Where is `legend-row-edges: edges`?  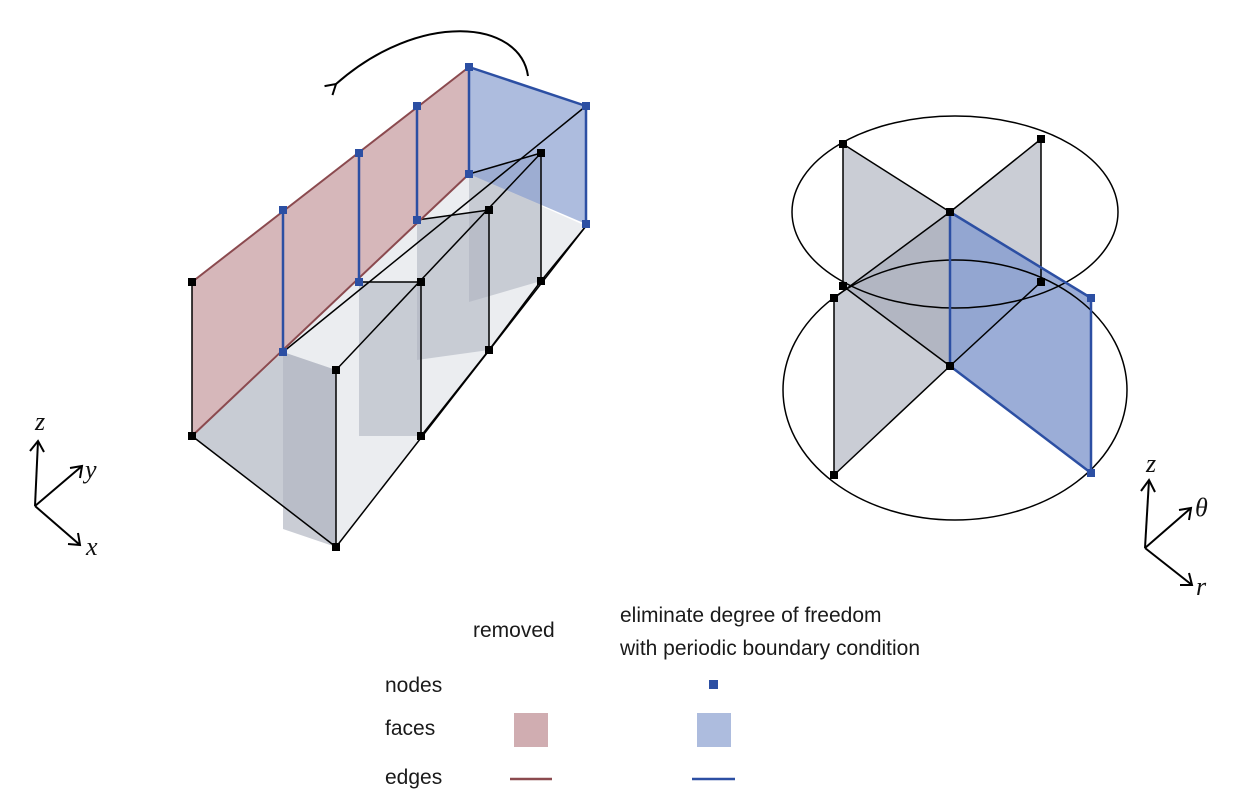
legend-row-edges: edges is located at coordinates (413, 777).